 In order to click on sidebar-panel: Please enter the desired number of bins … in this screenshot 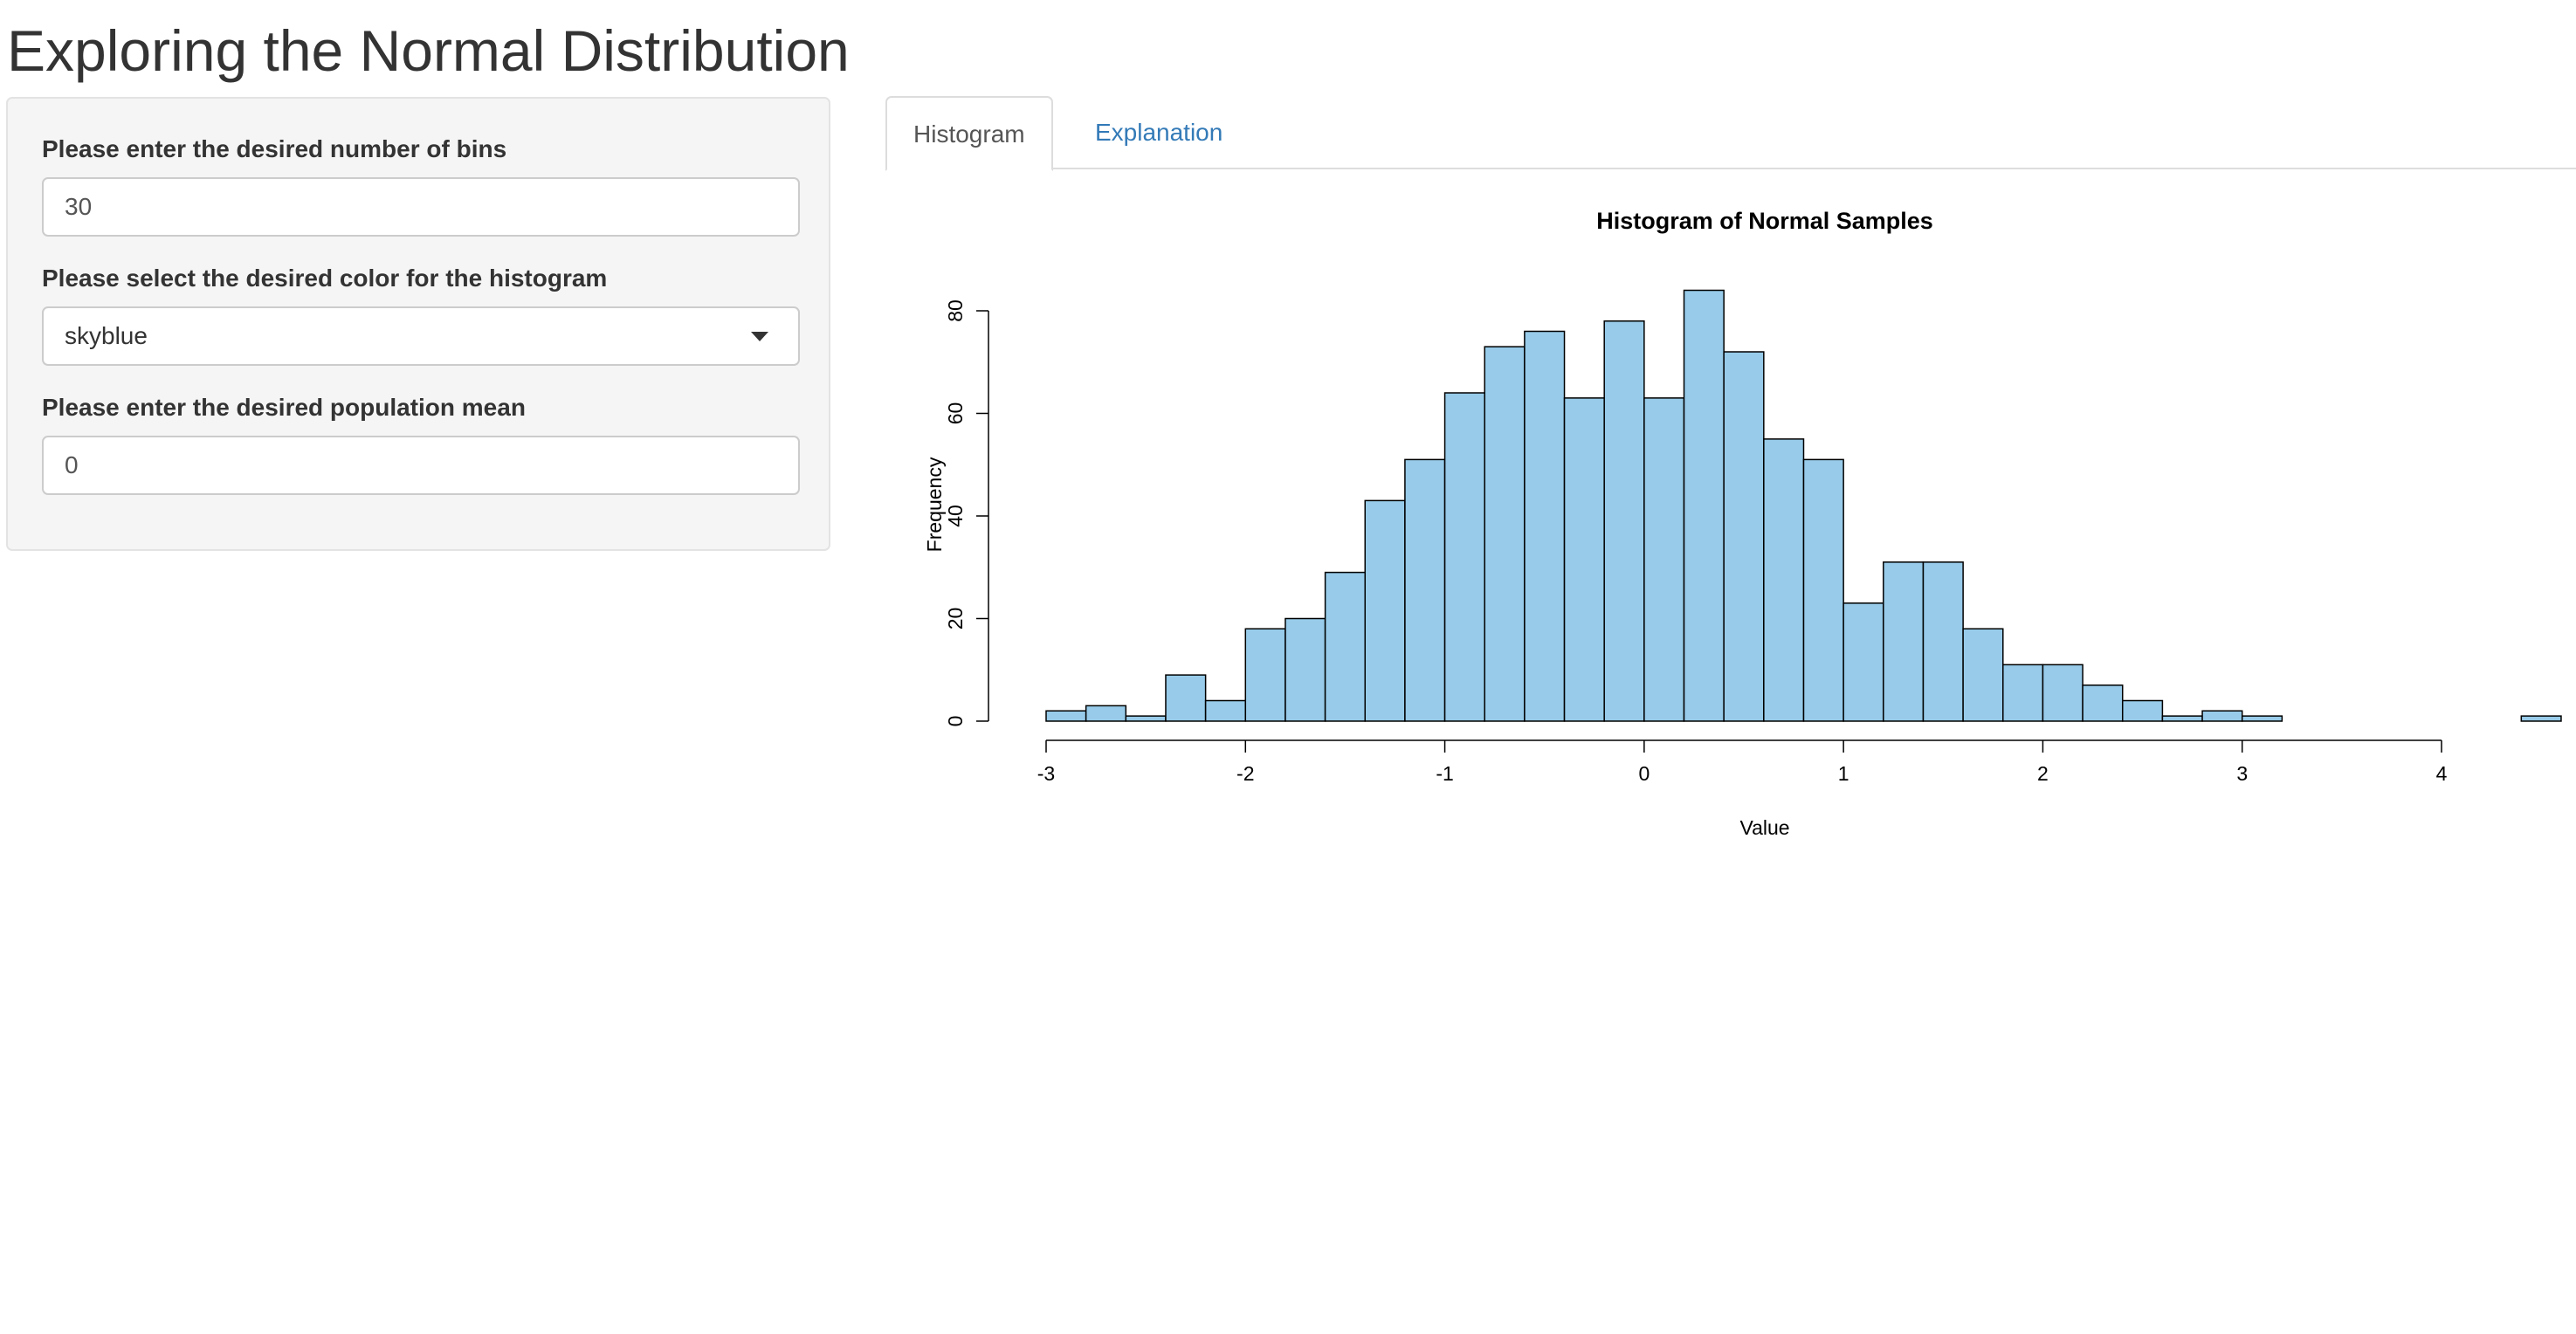, I will do `click(418, 324)`.